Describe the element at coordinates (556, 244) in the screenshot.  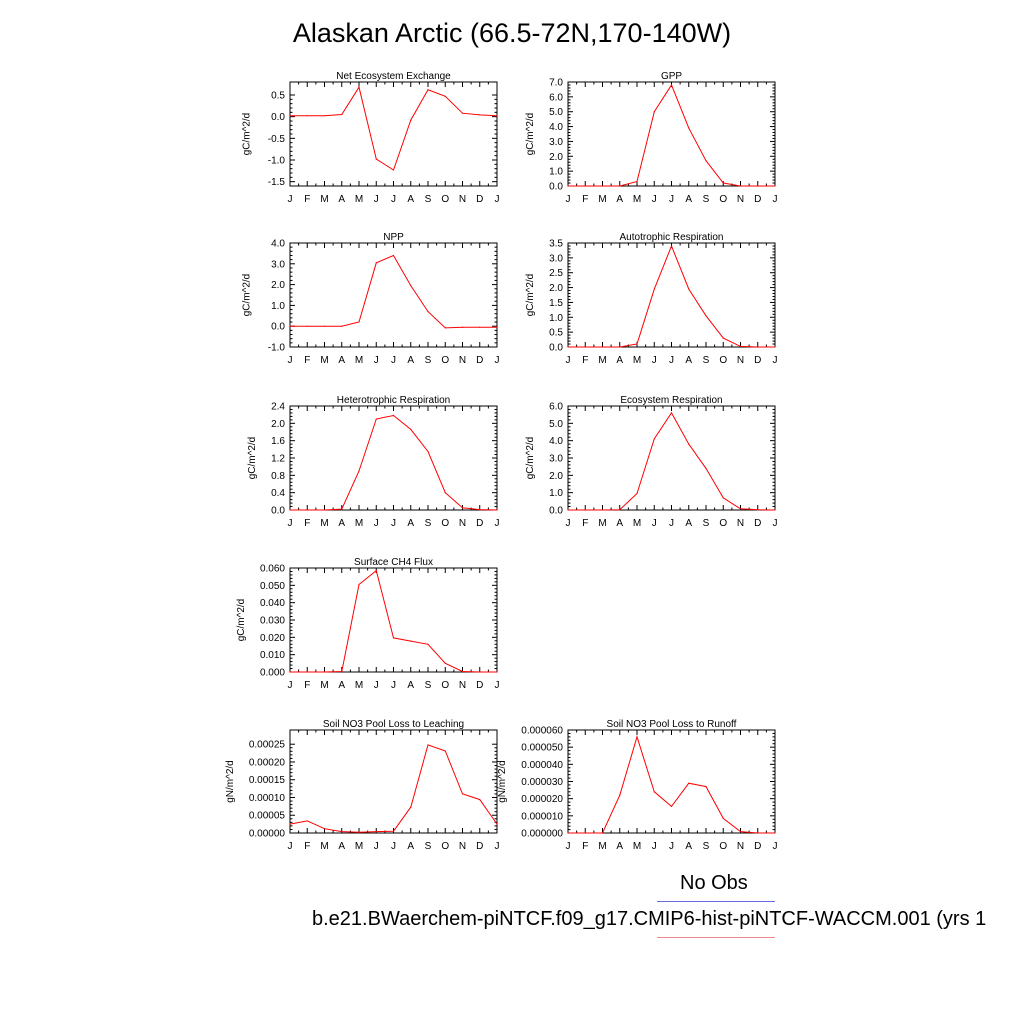
I see `y-tick-label: 3.5` at that location.